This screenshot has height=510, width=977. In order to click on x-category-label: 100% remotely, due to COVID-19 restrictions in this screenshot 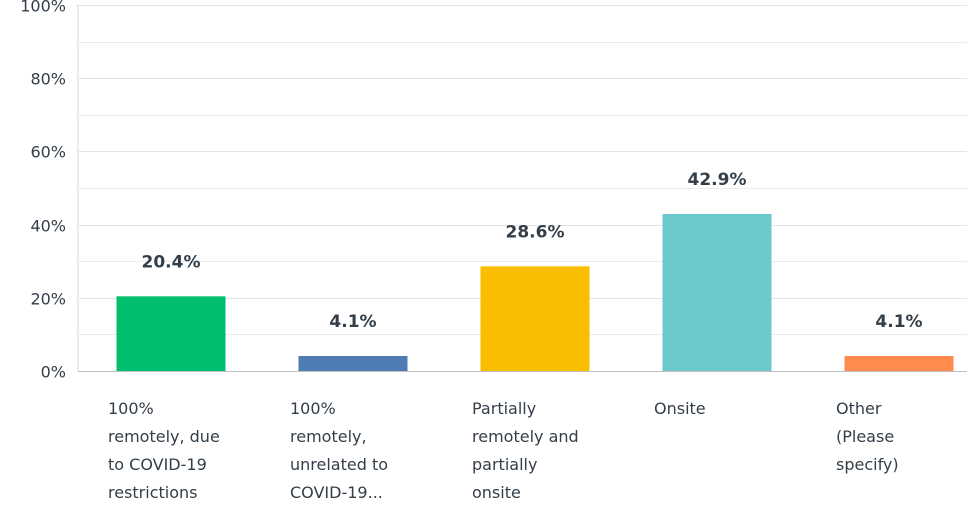, I will do `click(164, 450)`.